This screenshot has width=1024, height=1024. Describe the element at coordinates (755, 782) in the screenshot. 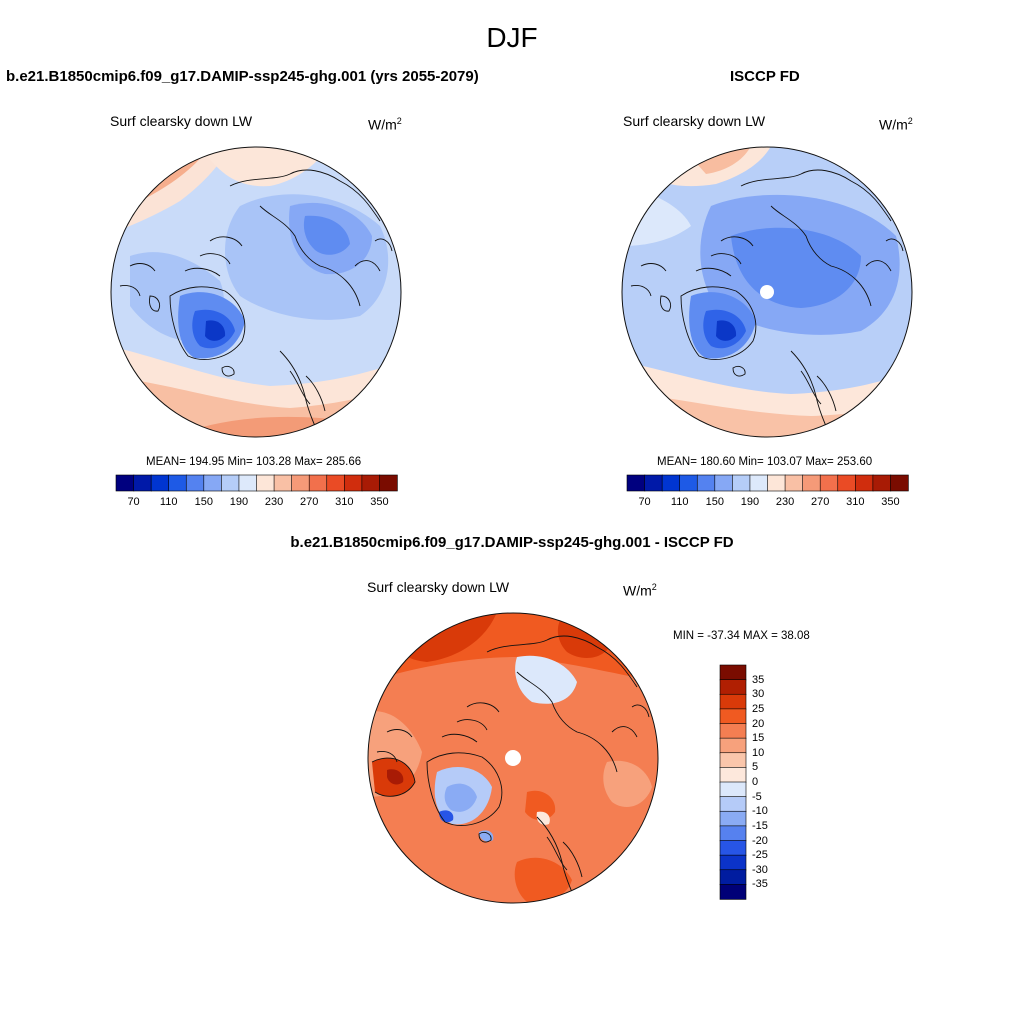

I see `colorbar-tick-label: 0` at that location.